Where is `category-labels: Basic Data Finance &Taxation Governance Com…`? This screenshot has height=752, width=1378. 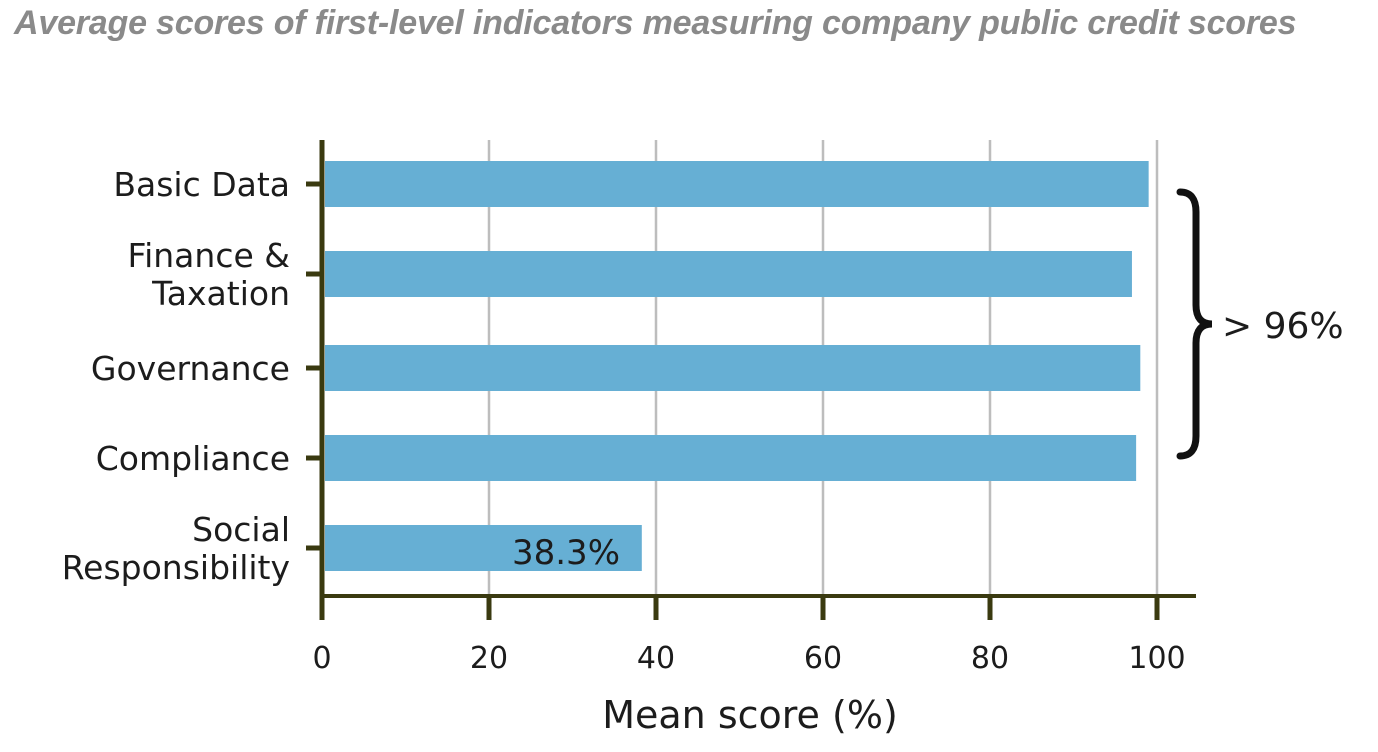 category-labels: Basic Data Finance &Taxation Governance Com… is located at coordinates (176, 376).